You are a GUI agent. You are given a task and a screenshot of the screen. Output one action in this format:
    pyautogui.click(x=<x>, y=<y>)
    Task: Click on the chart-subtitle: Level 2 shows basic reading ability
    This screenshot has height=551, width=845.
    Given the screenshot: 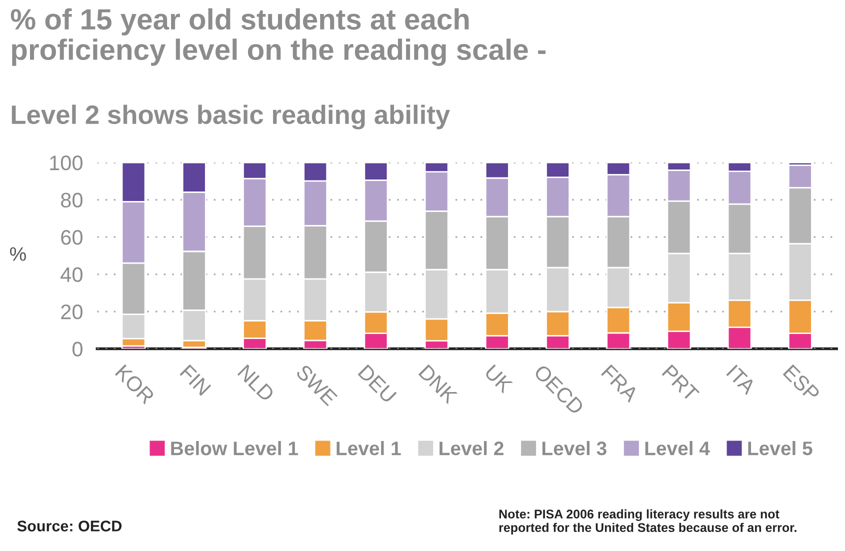 What is the action you would take?
    pyautogui.click(x=231, y=117)
    